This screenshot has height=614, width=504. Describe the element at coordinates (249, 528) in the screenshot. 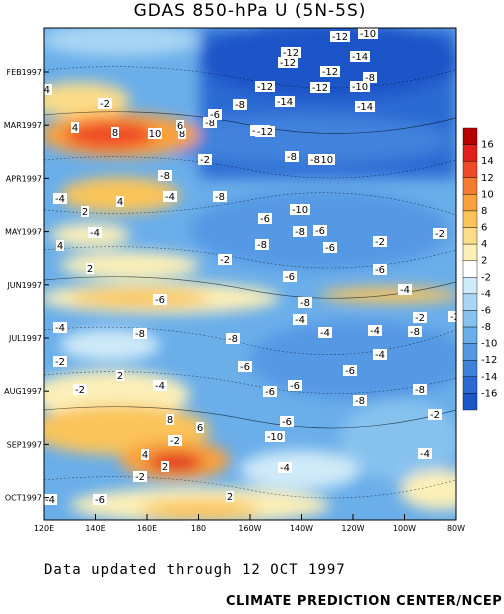

I see `x-tick-label: 160W` at that location.